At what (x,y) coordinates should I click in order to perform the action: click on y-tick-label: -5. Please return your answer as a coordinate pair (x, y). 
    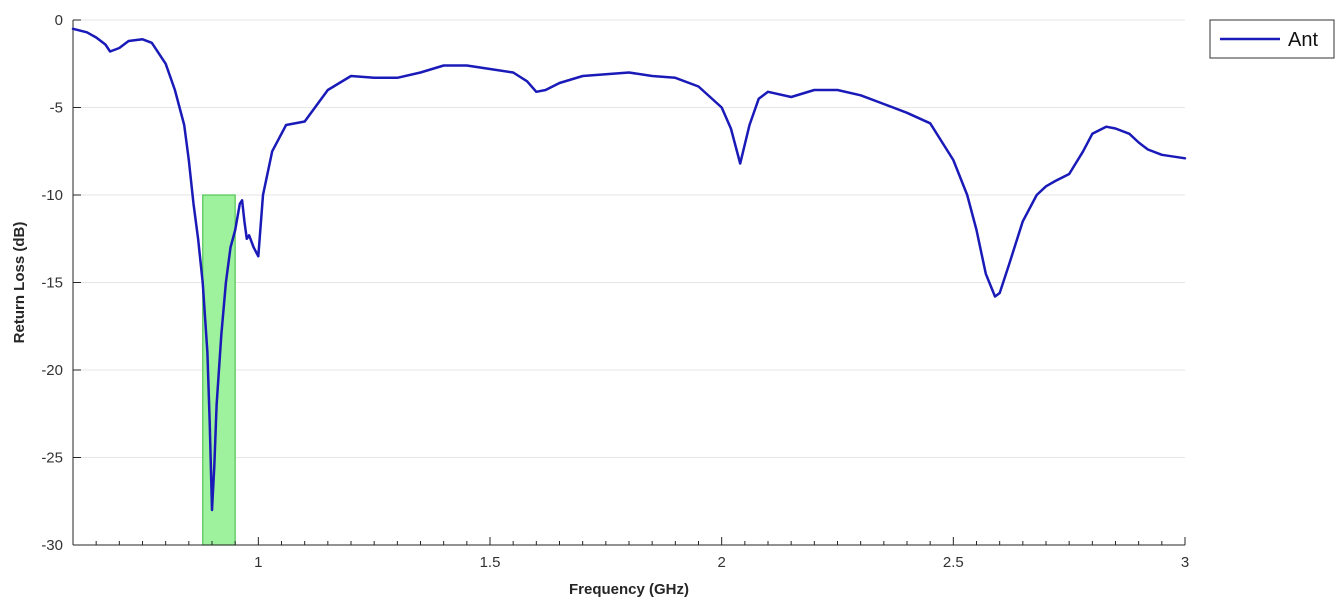
    Looking at the image, I should click on (56, 108).